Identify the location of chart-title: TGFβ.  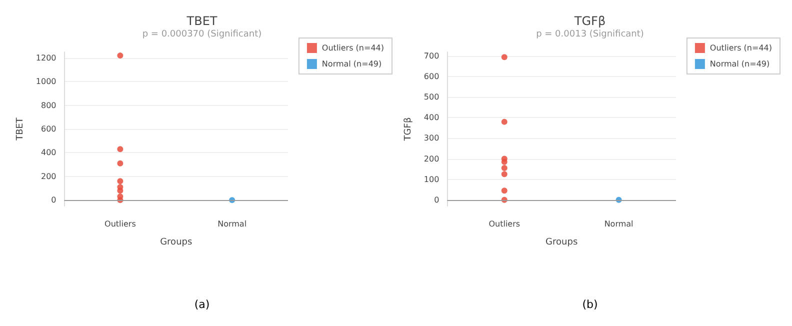
(589, 21).